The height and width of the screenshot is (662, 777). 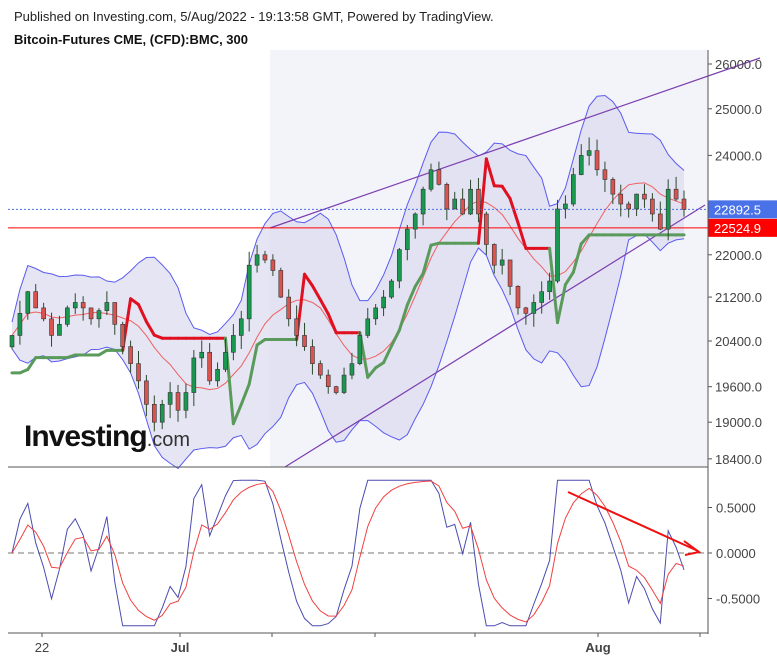 What do you see at coordinates (737, 228) in the screenshot?
I see `price-label: 22524.9` at bounding box center [737, 228].